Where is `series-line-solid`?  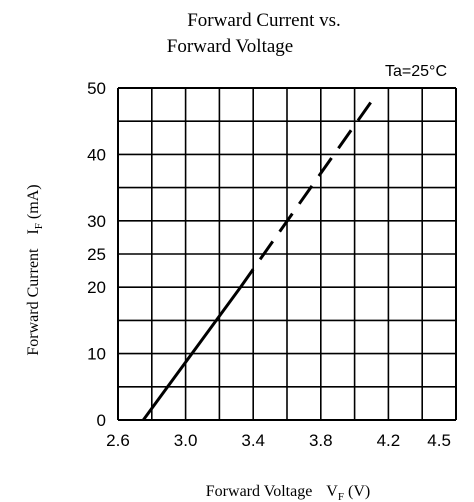
series-line-solid is located at coordinates (192, 353).